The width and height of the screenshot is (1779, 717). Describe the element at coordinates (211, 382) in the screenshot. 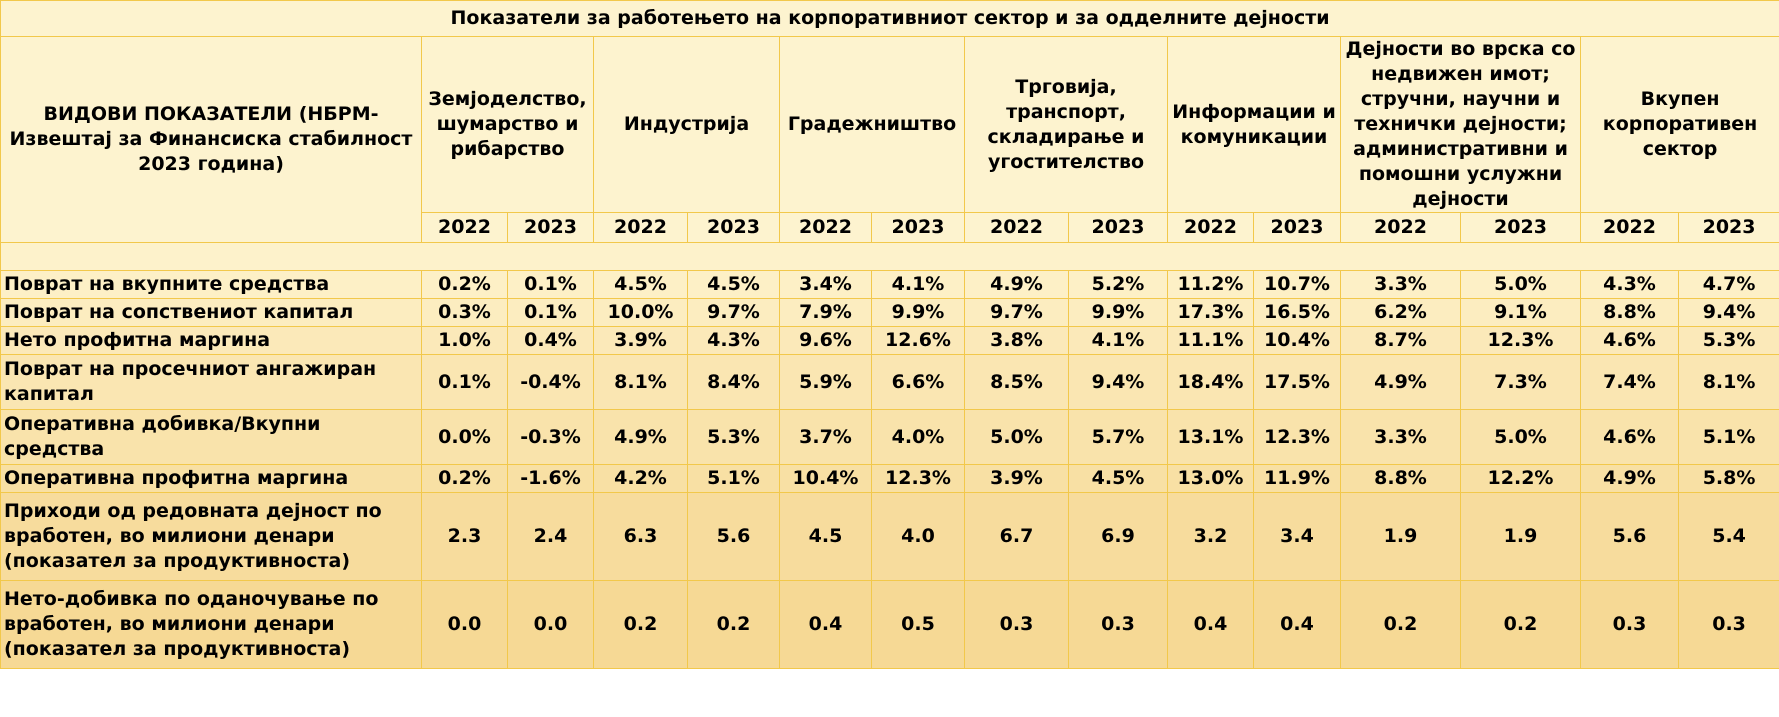

I see `row-label: Поврат на просечниот ангажиран капитал` at that location.